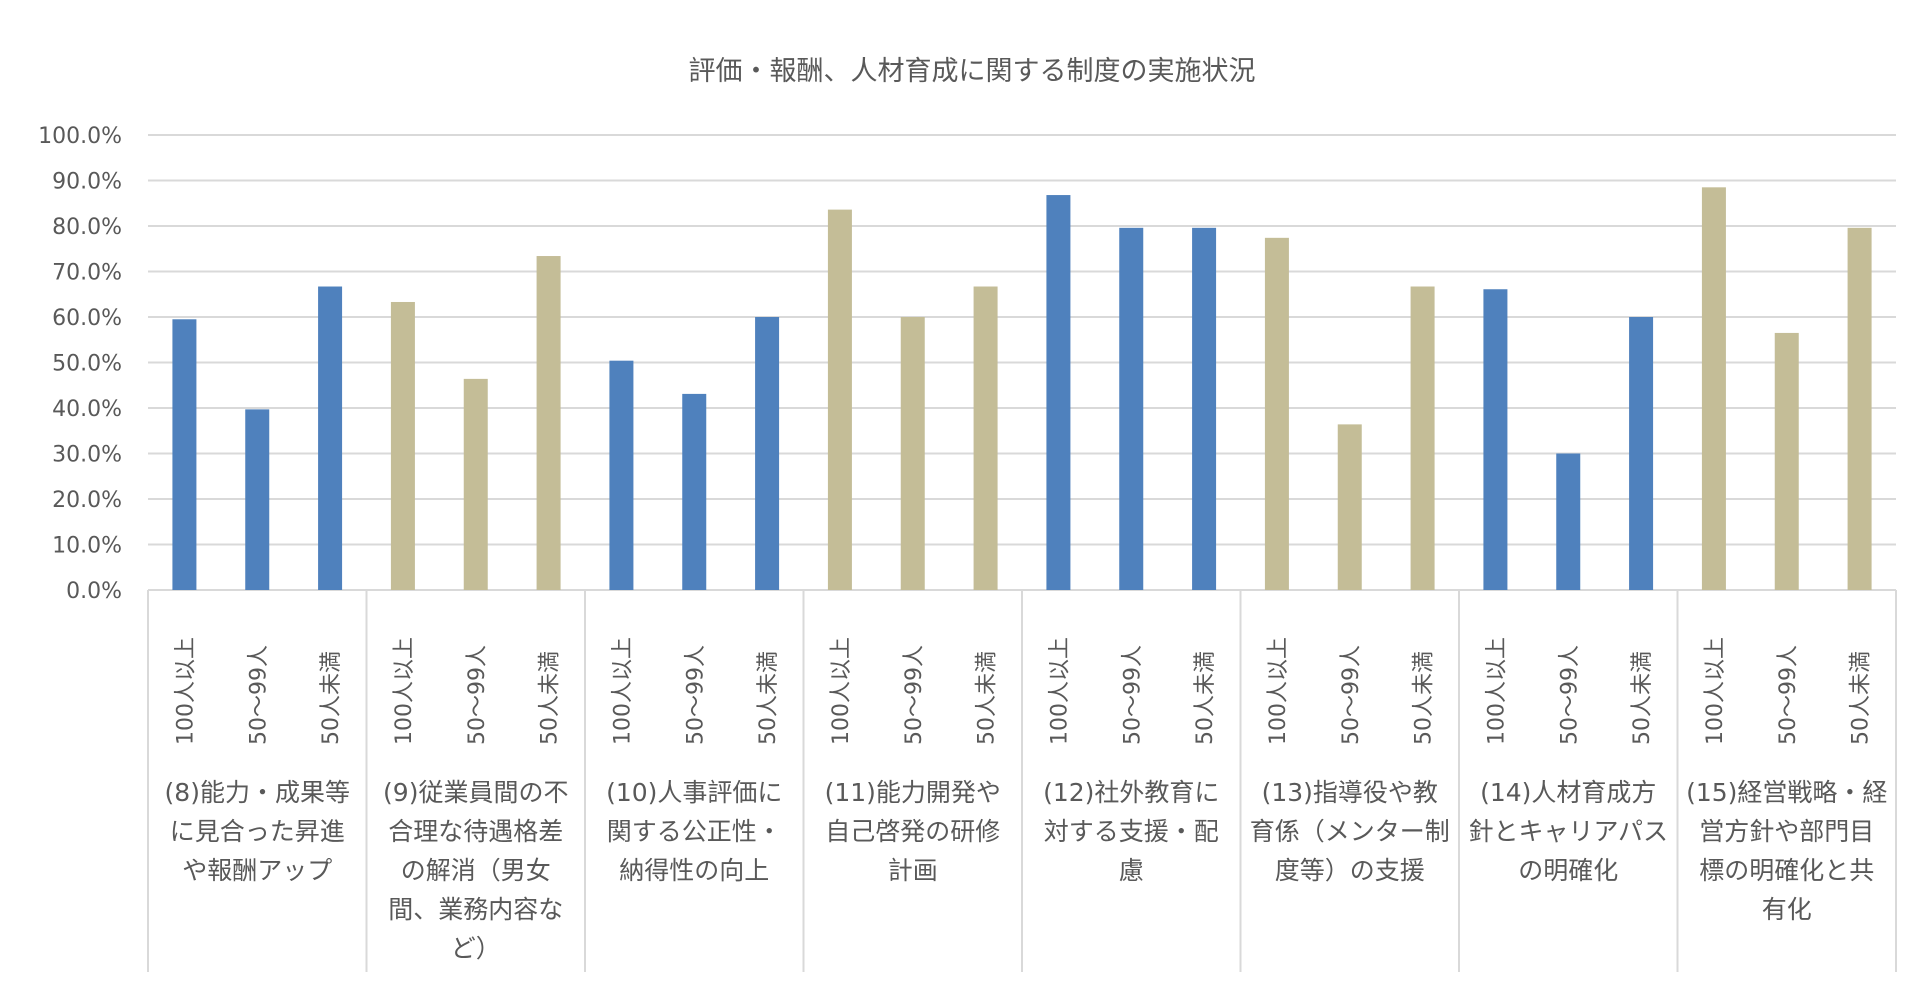 This screenshot has width=1920, height=1000. What do you see at coordinates (87, 227) in the screenshot?
I see `y-tick-label: 80.0%` at bounding box center [87, 227].